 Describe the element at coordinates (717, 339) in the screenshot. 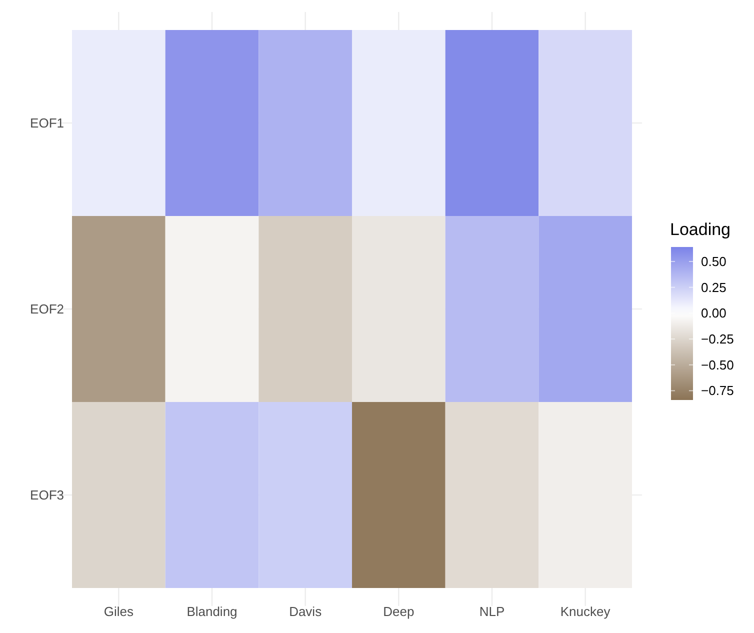

I see `color-bar-label: −0.25` at that location.